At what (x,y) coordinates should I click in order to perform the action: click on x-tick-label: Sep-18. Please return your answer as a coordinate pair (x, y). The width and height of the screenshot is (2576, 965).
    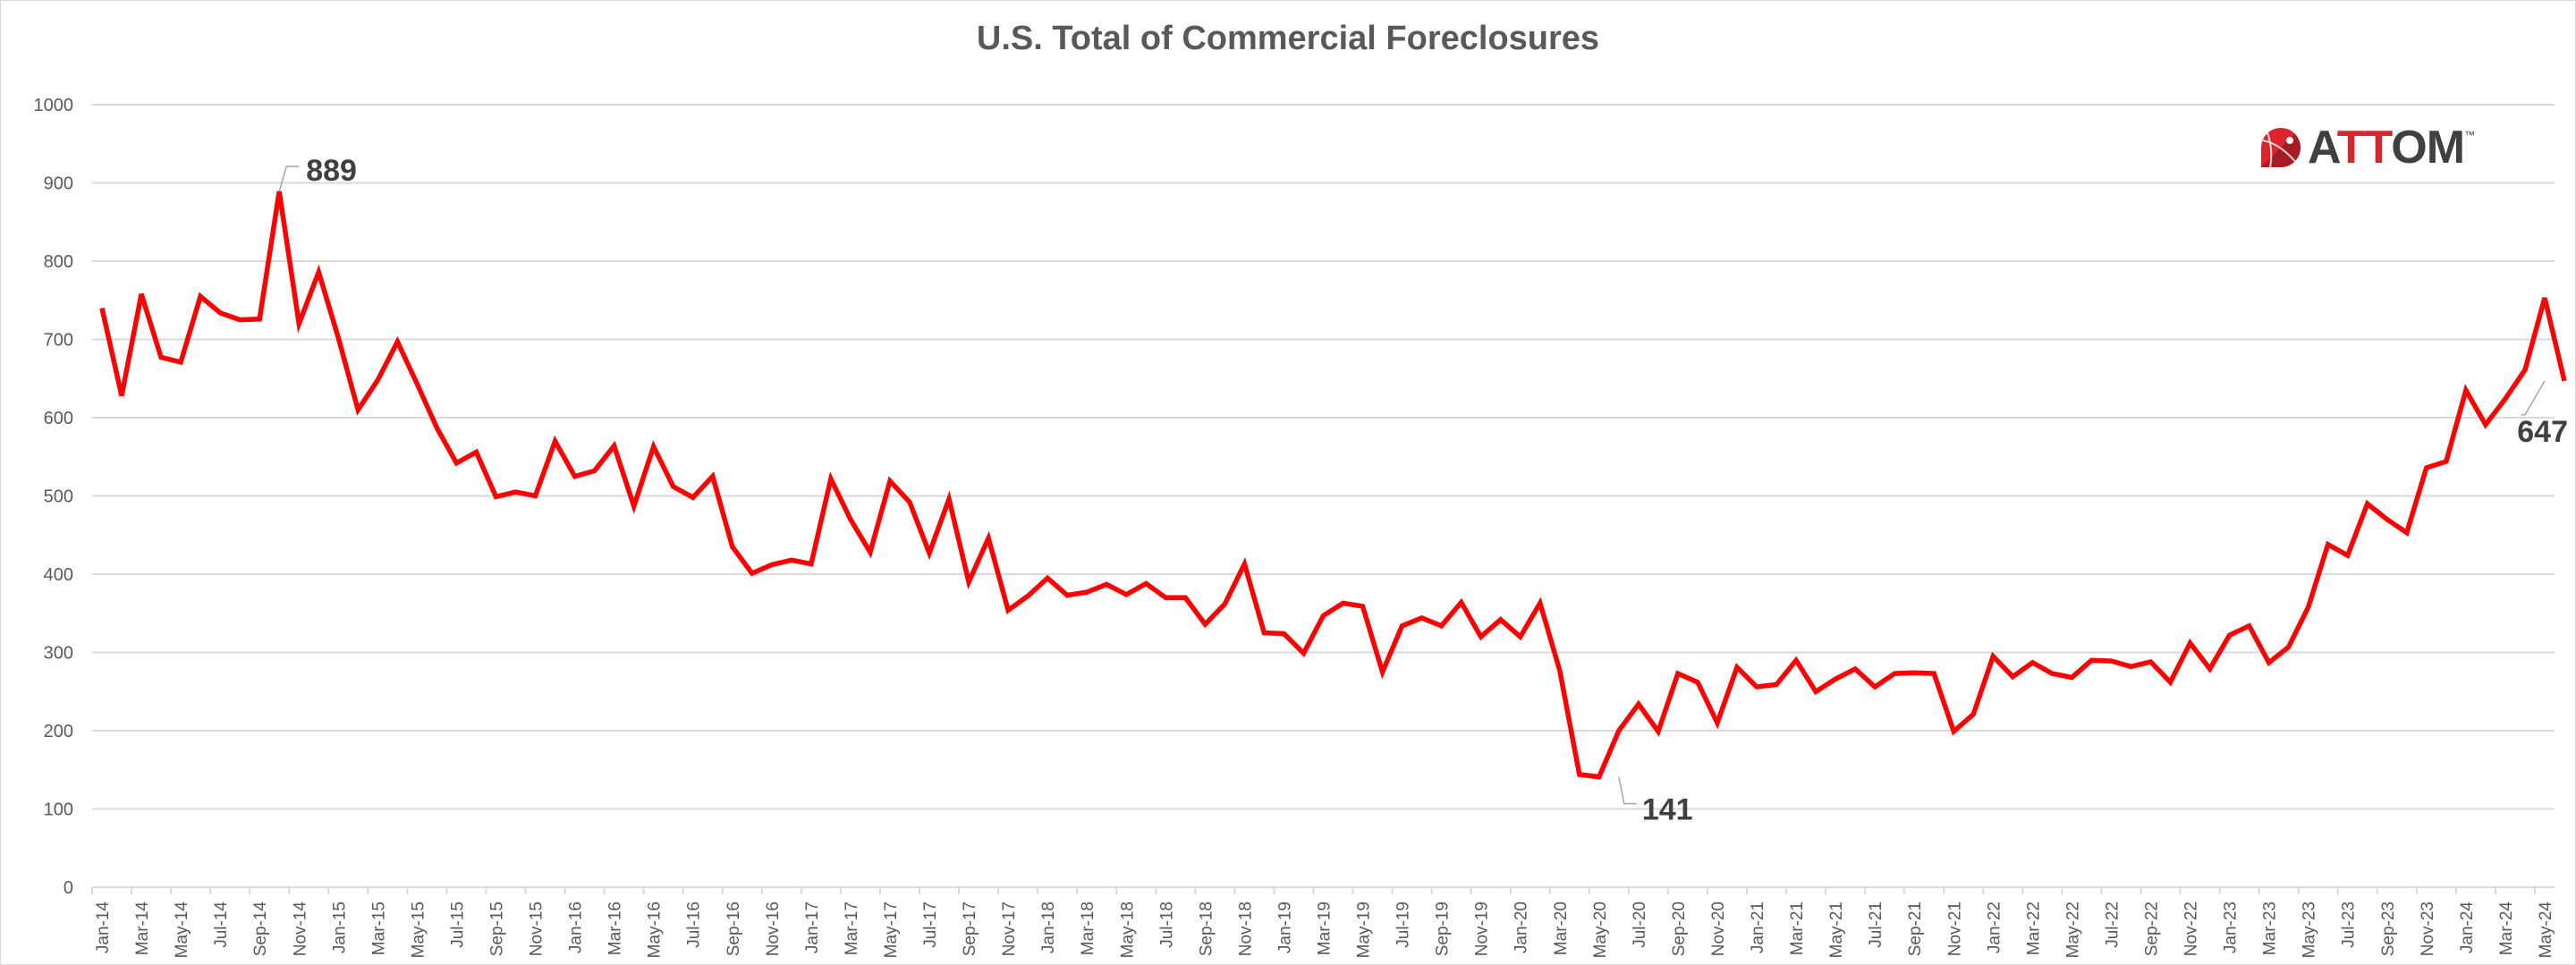
    Looking at the image, I should click on (1206, 929).